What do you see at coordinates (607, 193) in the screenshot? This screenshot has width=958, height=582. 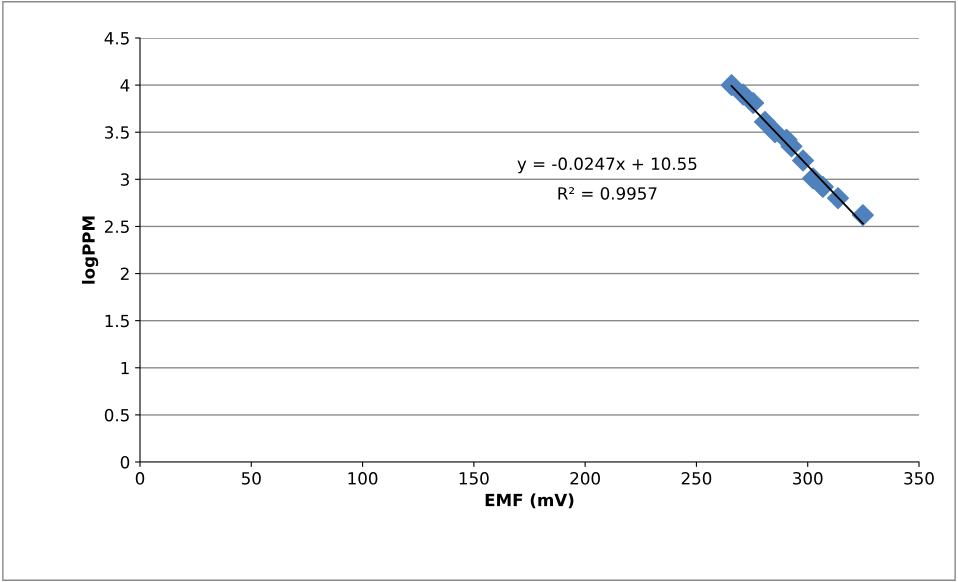 I see `annotation: R² = 0.9957` at bounding box center [607, 193].